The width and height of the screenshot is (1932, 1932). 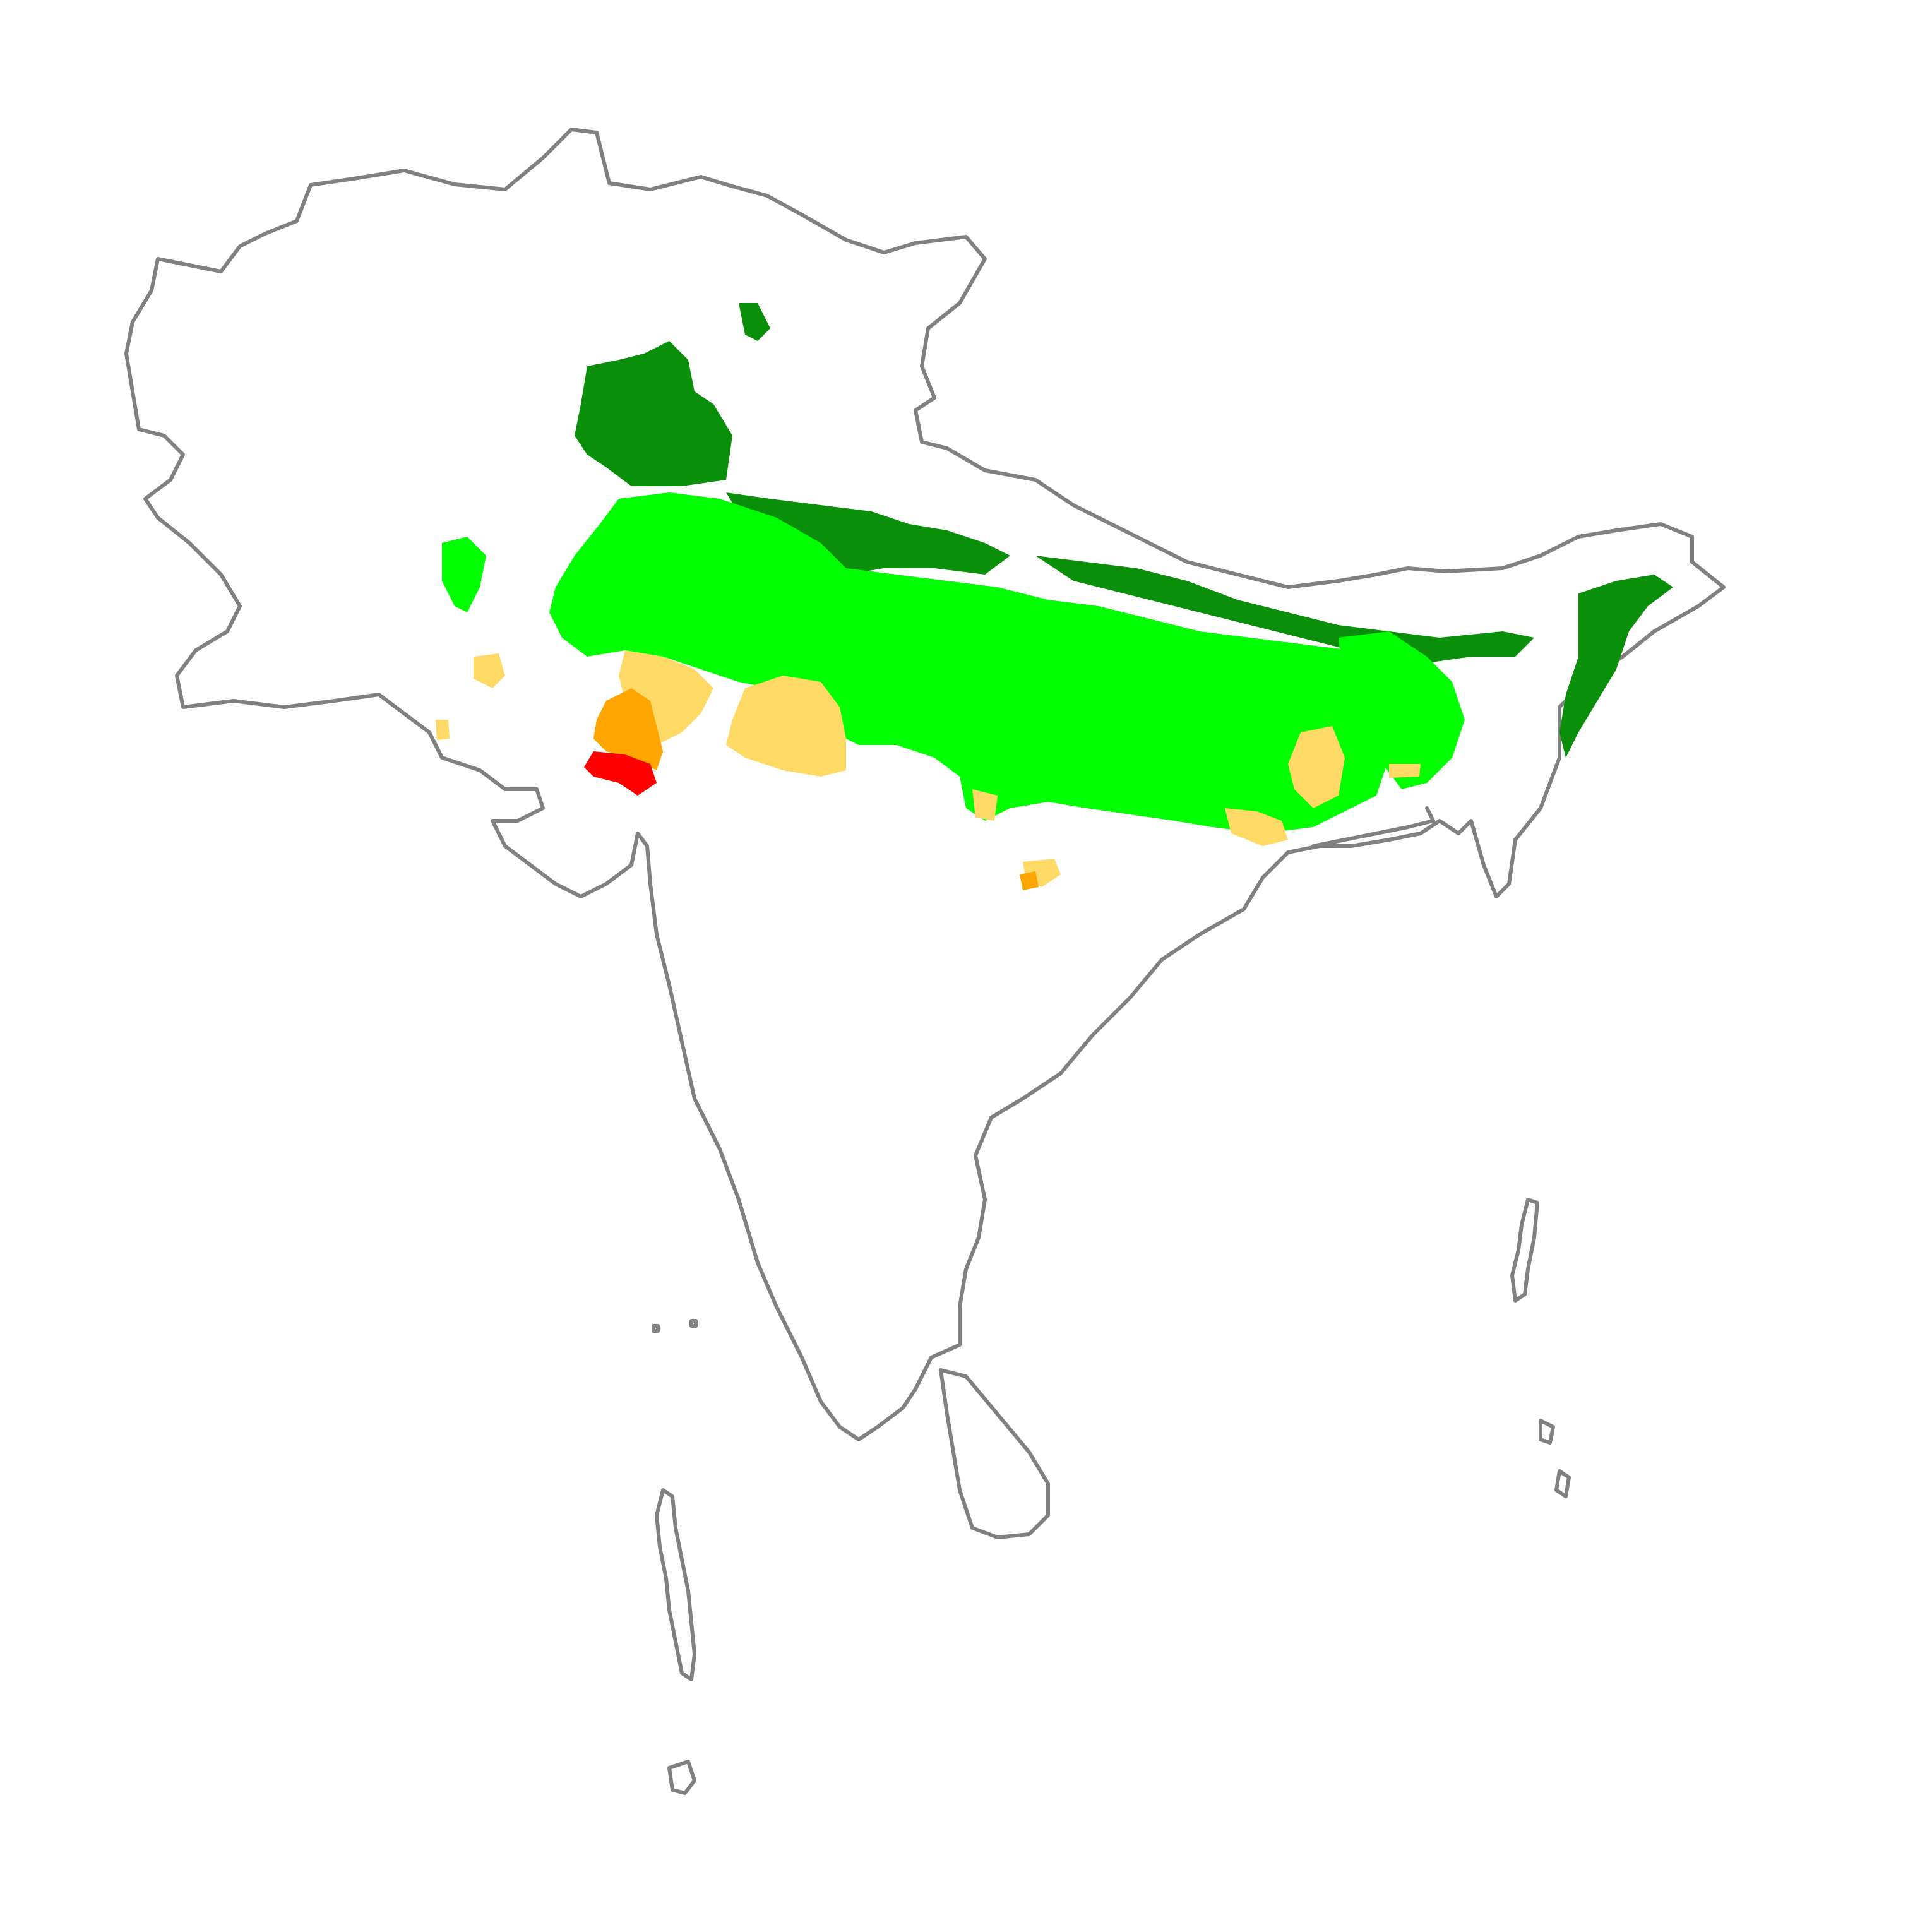 I want to click on dark-green-areas, so click(x=1124, y=530).